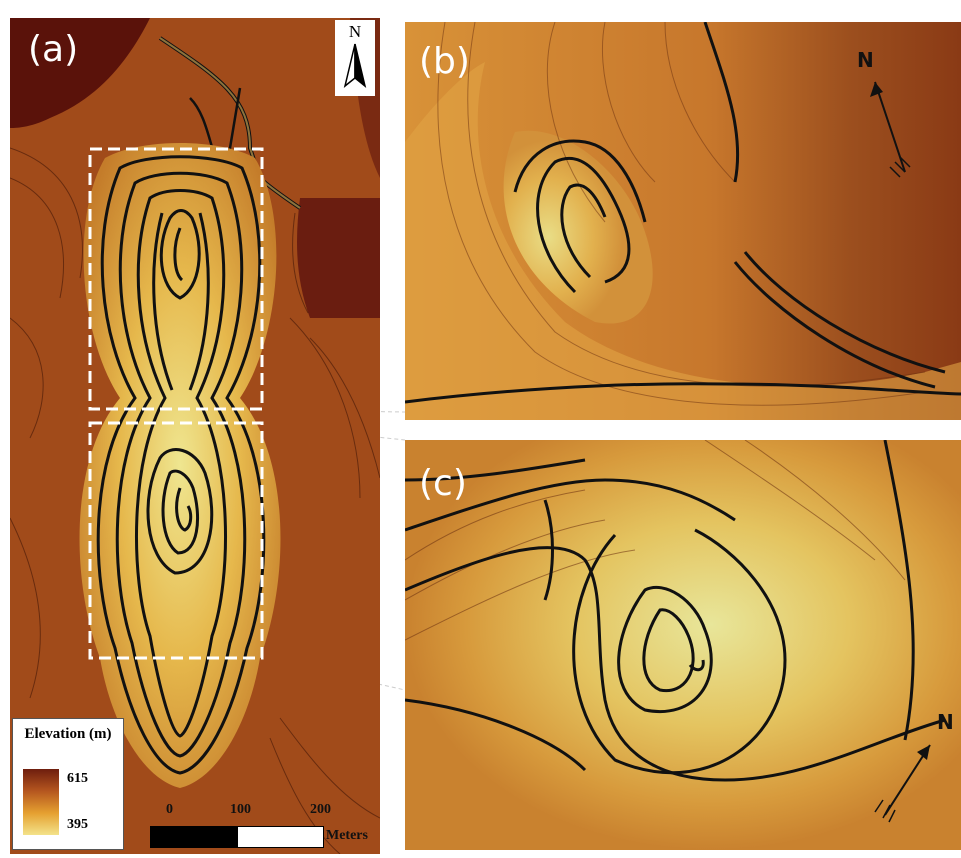 The image size is (961, 858). What do you see at coordinates (444, 61) in the screenshot?
I see `panel-label-b: (b)` at bounding box center [444, 61].